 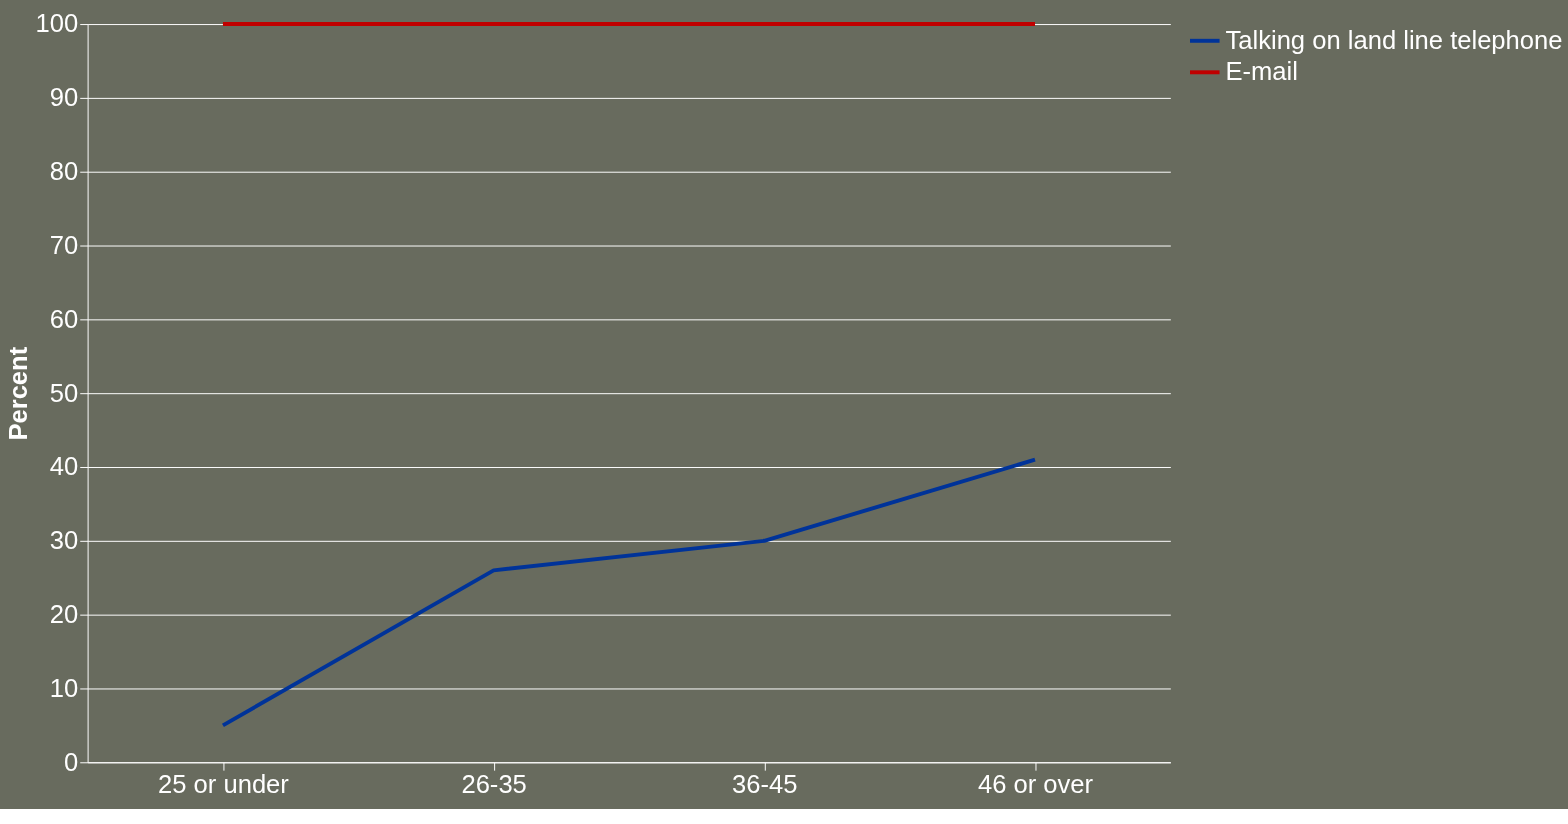 What do you see at coordinates (224, 784) in the screenshot?
I see `x-tick-label: 25 or under` at bounding box center [224, 784].